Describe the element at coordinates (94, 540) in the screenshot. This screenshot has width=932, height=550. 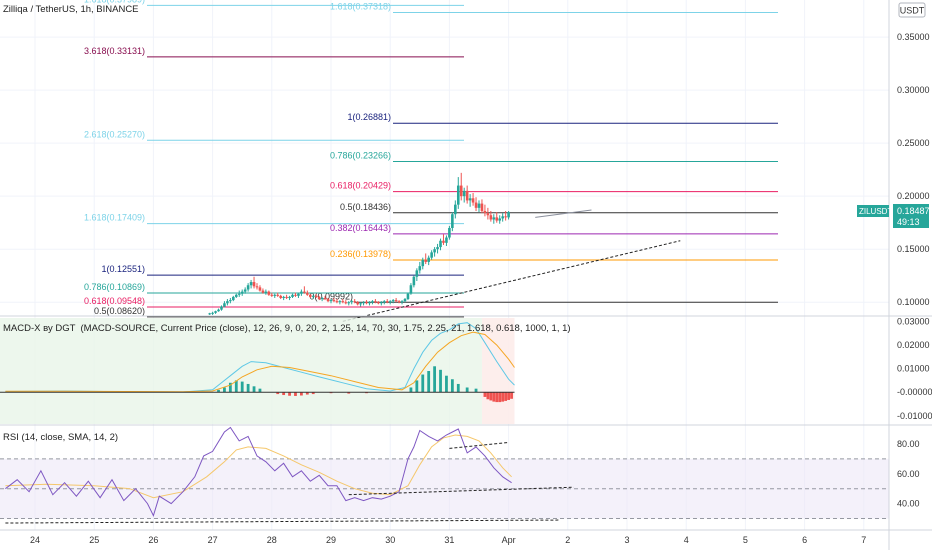
I see `time-tick-label: 25` at that location.